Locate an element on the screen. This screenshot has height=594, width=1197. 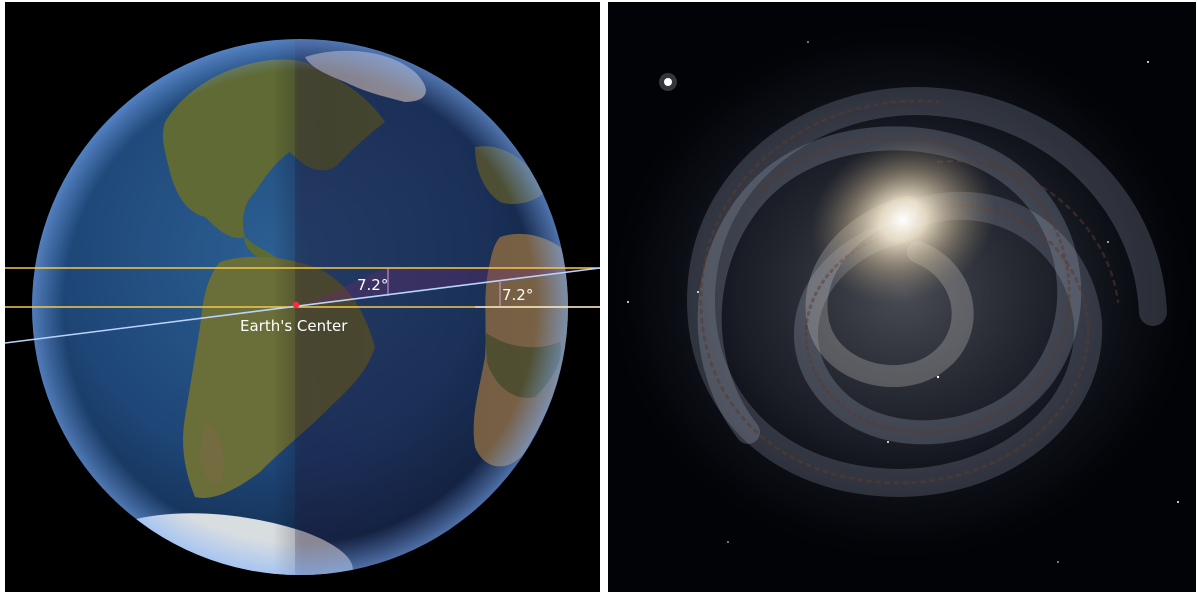
angle-label-1: 7.2° is located at coordinates (372, 285).